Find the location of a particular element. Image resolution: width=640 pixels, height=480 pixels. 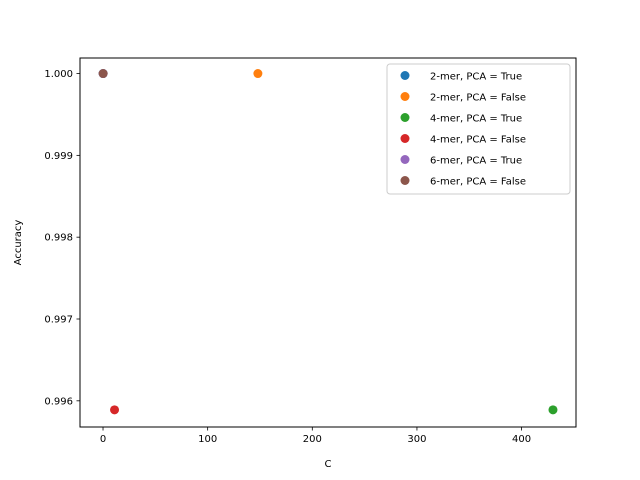

y-axis-label: Accuracy is located at coordinates (18, 243).